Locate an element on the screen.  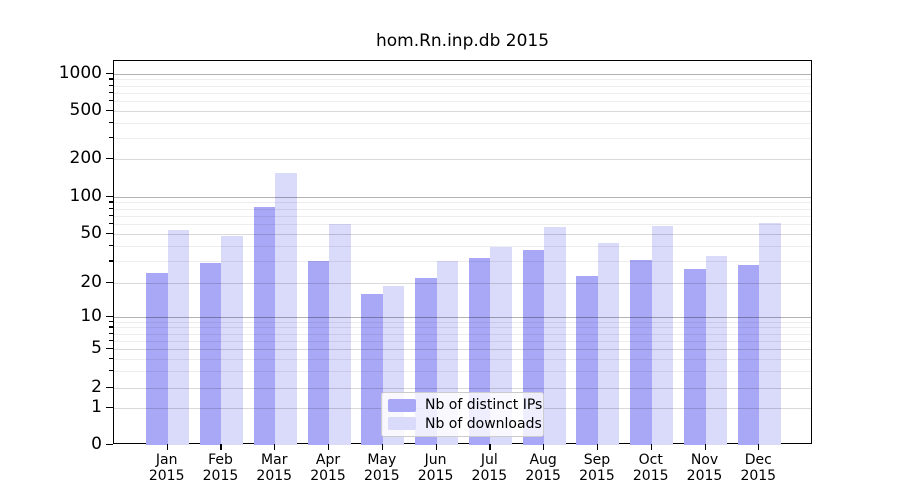
y-tick-label: 200 is located at coordinates (85, 158).